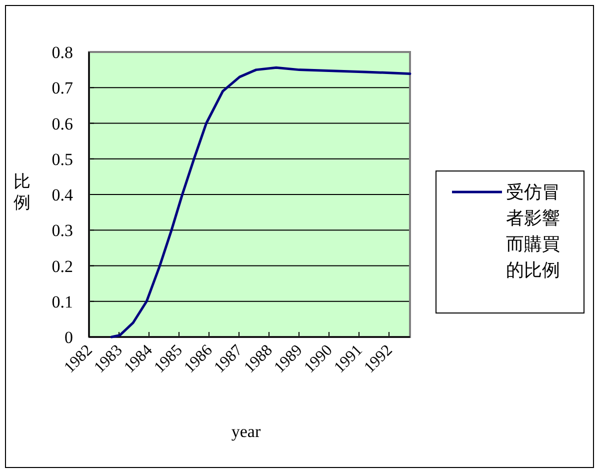 This screenshot has width=599, height=474. I want to click on y-tick-label: 0.1, so click(62, 302).